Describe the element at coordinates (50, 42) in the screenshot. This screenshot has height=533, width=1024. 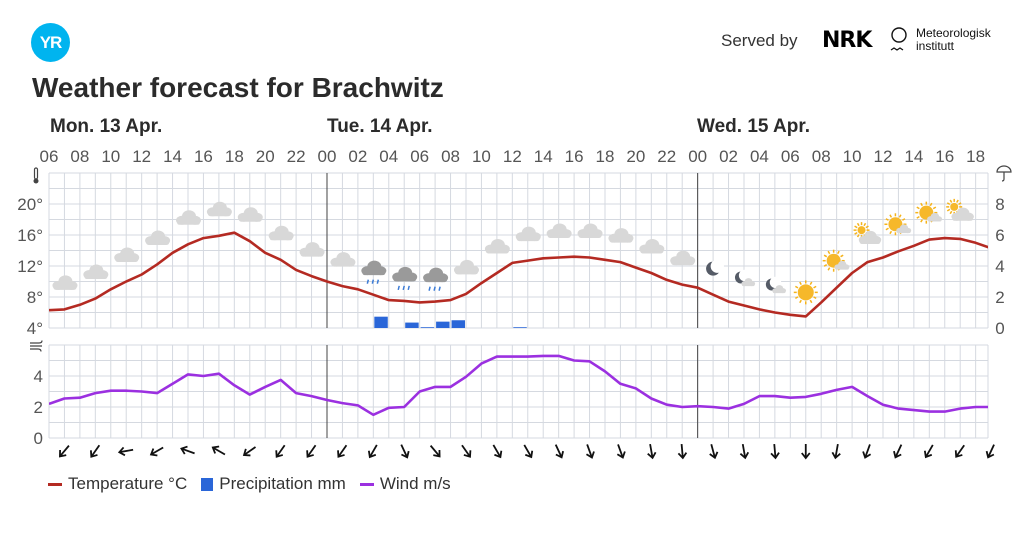
I see `yr-logo: YR` at that location.